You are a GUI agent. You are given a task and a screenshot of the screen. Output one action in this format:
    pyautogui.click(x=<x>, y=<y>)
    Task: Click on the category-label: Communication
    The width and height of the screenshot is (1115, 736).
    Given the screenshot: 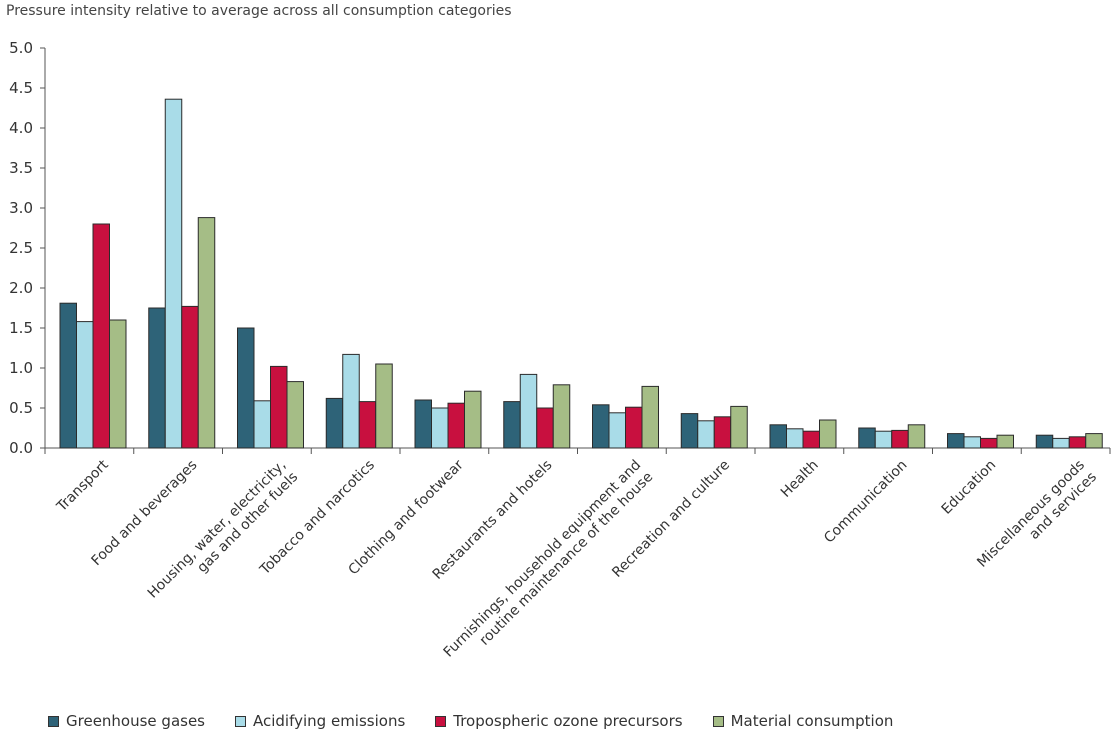 What is the action you would take?
    pyautogui.click(x=865, y=501)
    